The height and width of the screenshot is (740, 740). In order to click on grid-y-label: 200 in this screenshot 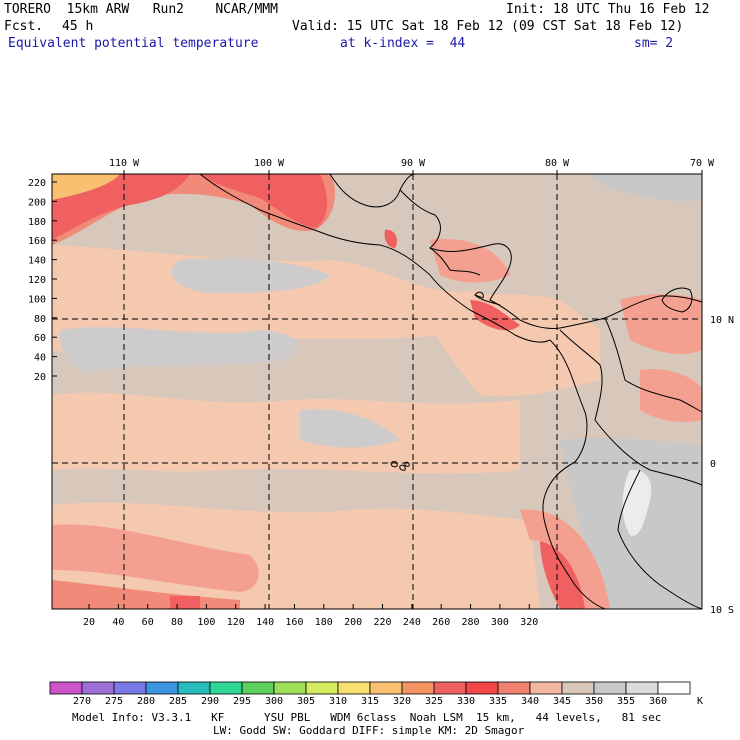, I will do `click(37, 202)`.